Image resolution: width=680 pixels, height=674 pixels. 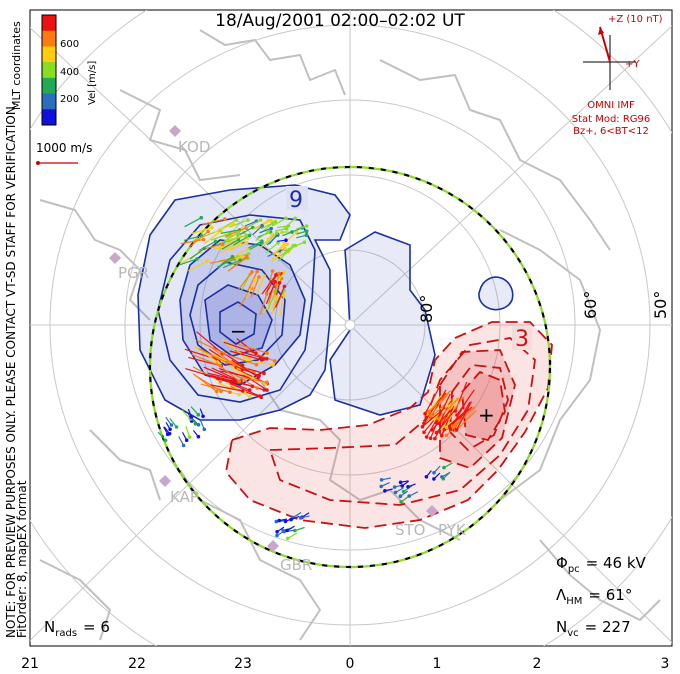 What do you see at coordinates (561, 627) in the screenshot?
I see `nvc-symbol: N` at bounding box center [561, 627].